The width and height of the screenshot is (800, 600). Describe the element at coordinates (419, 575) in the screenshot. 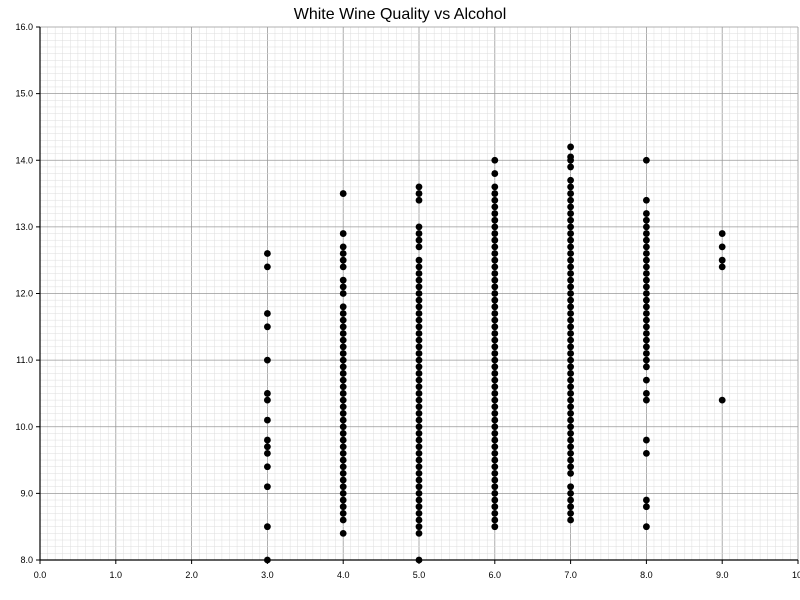

I see `x-tick-label: 5.0` at that location.